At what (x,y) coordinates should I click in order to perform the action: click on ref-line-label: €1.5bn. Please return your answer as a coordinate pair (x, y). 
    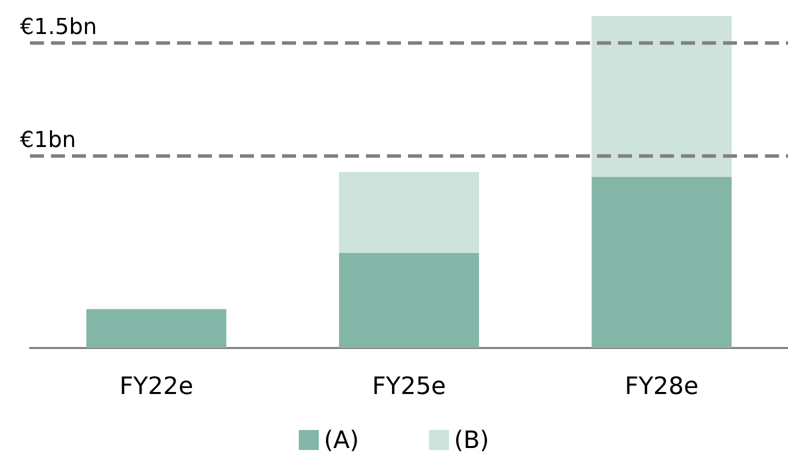
    Looking at the image, I should click on (58, 27).